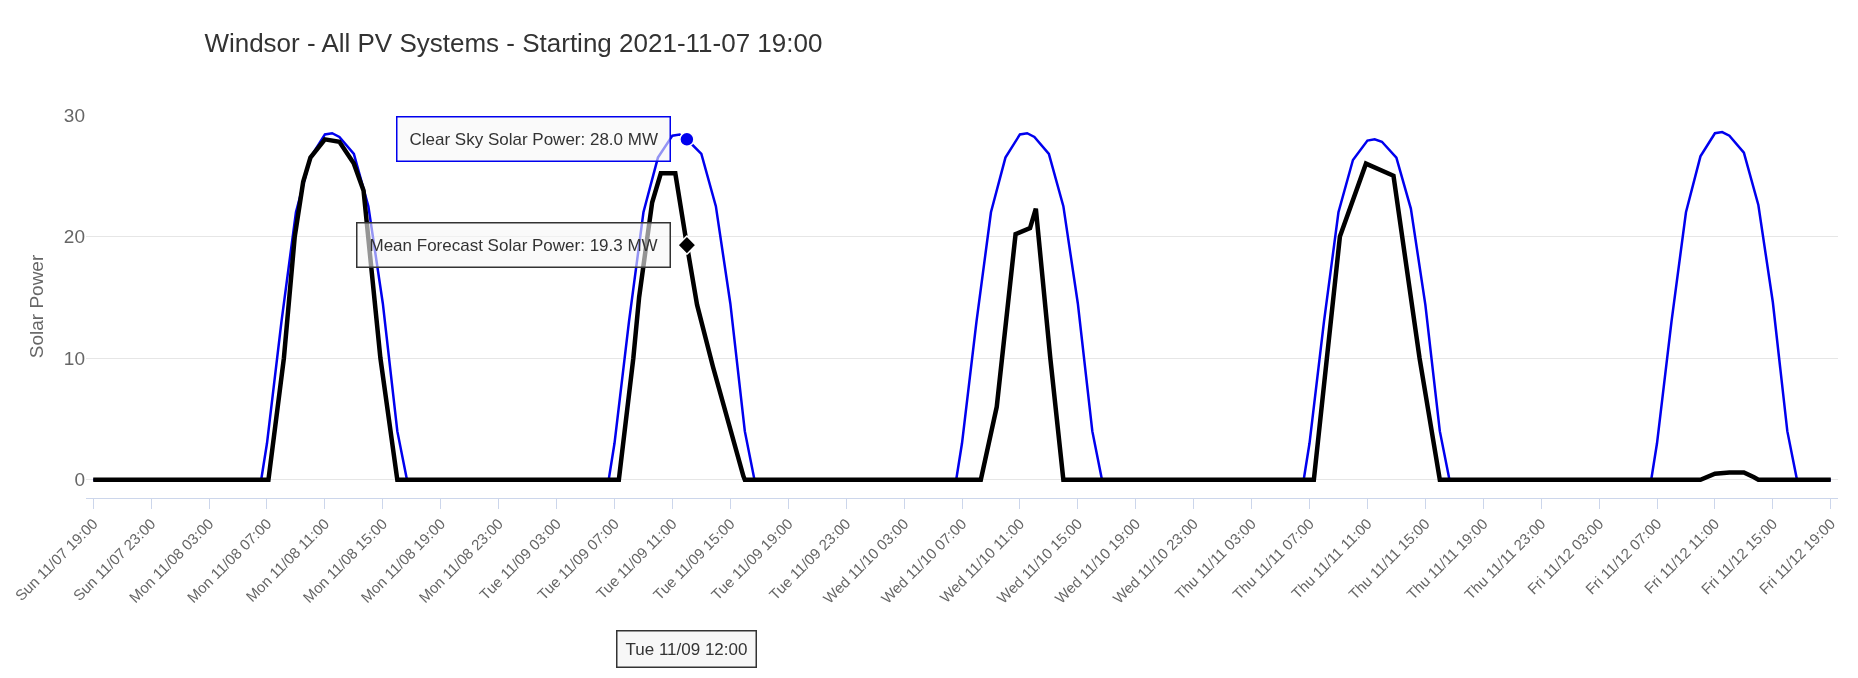  Describe the element at coordinates (36, 306) in the screenshot. I see `y-axis-title: Solar Power` at that location.